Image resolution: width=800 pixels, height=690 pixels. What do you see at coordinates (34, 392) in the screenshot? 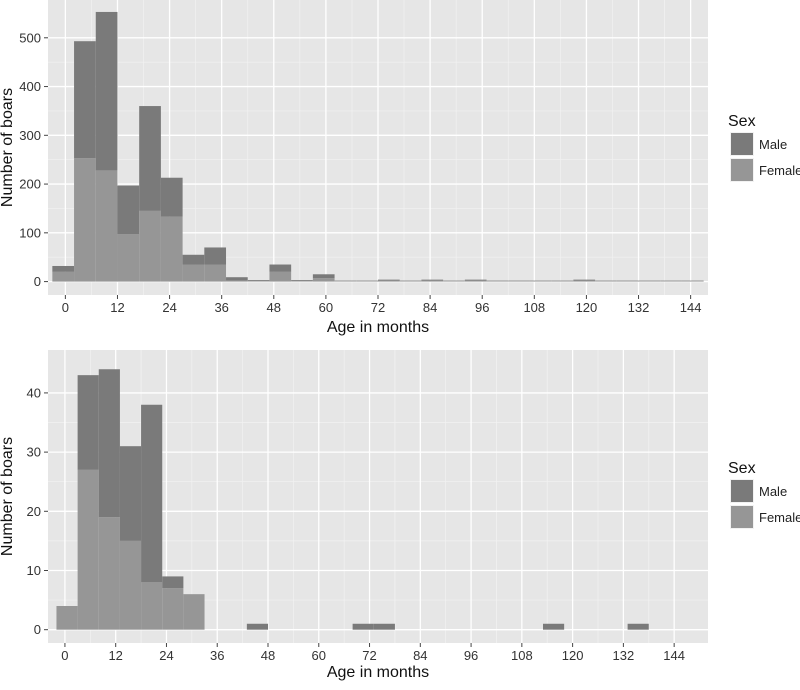
I see `y-tick-label: 40` at bounding box center [34, 392].